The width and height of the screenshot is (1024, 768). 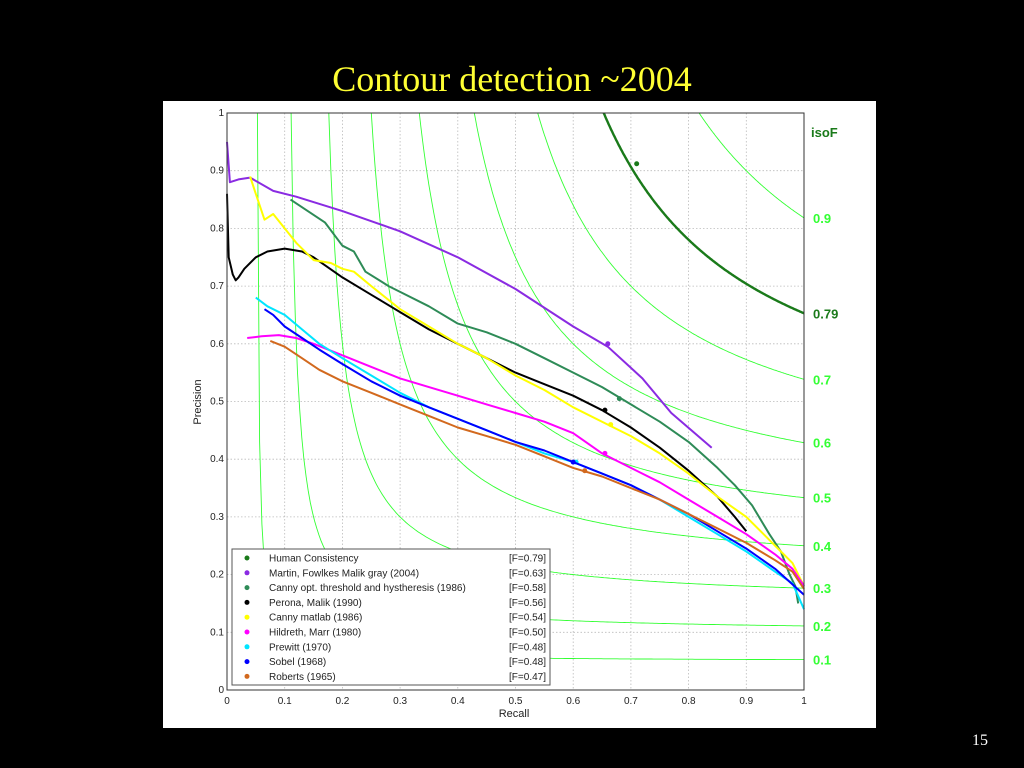 What do you see at coordinates (400, 701) in the screenshot?
I see `x-tick-label: 0.3` at bounding box center [400, 701].